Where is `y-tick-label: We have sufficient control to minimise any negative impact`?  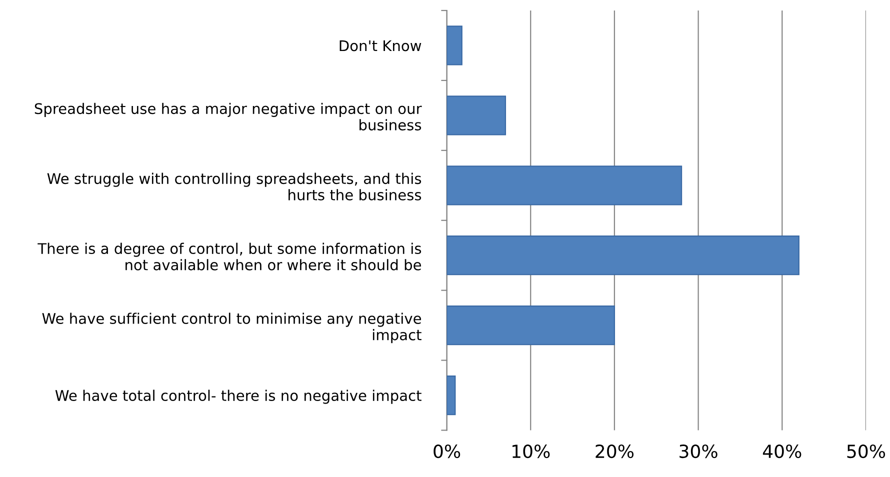 y-tick-label: We have sufficient control to minimise any negative impact is located at coordinates (232, 328).